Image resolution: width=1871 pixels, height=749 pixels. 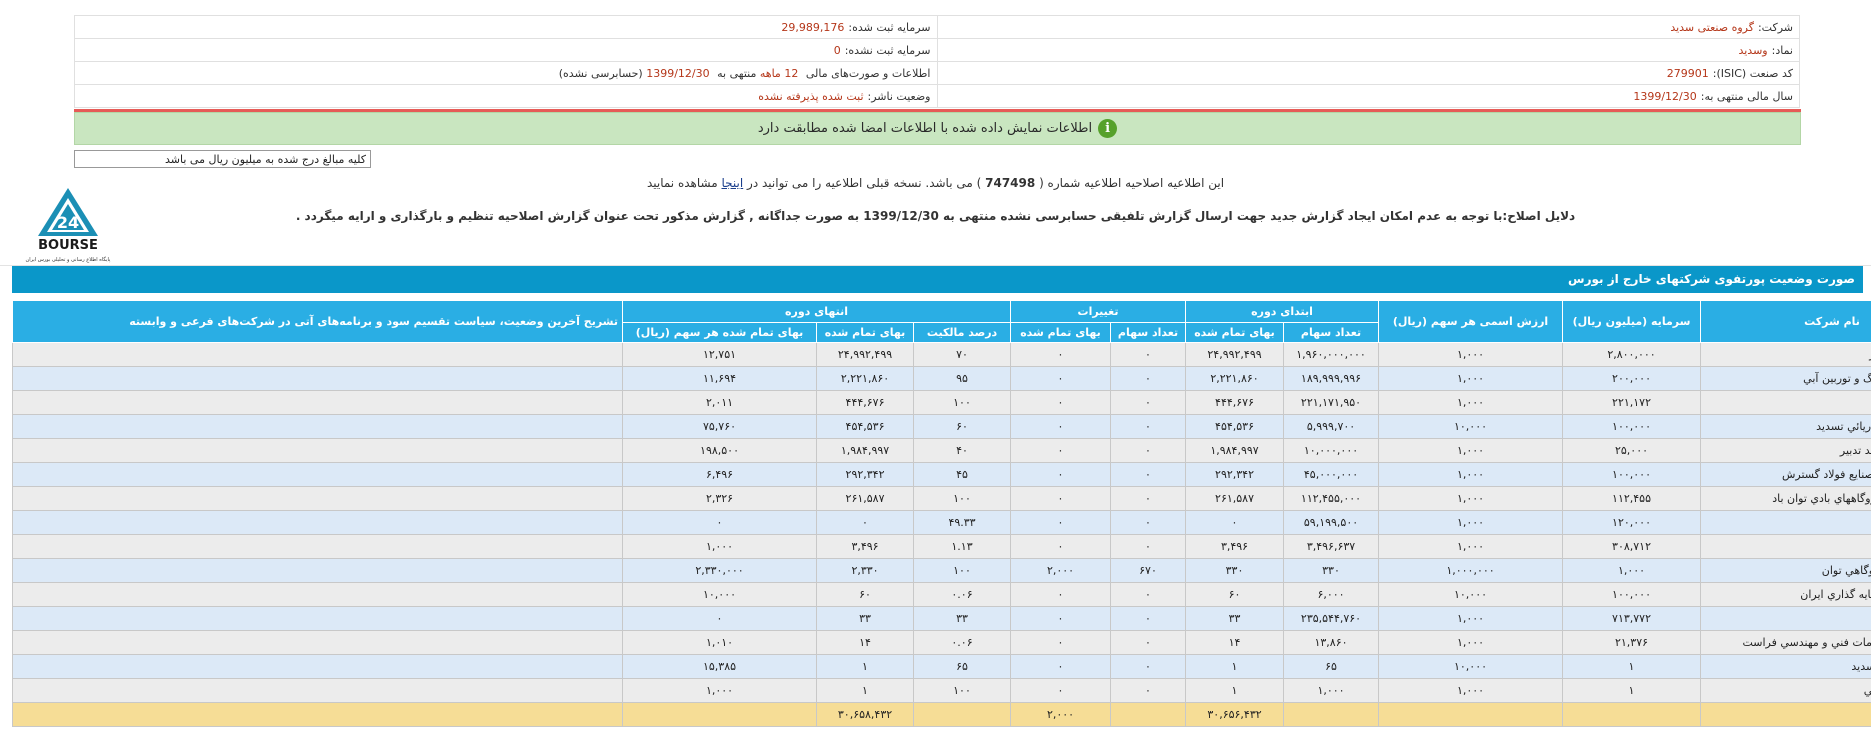 What do you see at coordinates (719, 618) in the screenshot?
I see `cell-end-cost-per-share: ۰` at bounding box center [719, 618].